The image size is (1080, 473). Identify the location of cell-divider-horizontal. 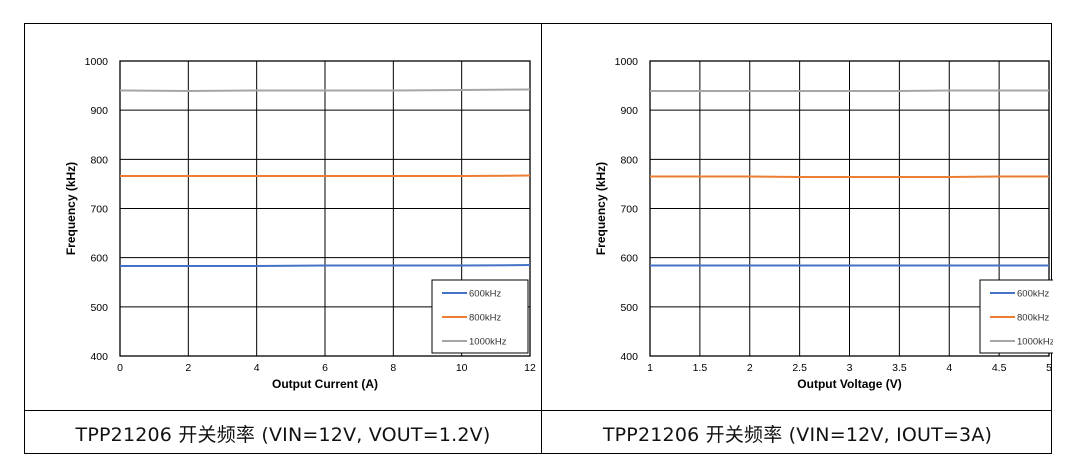
(538, 411).